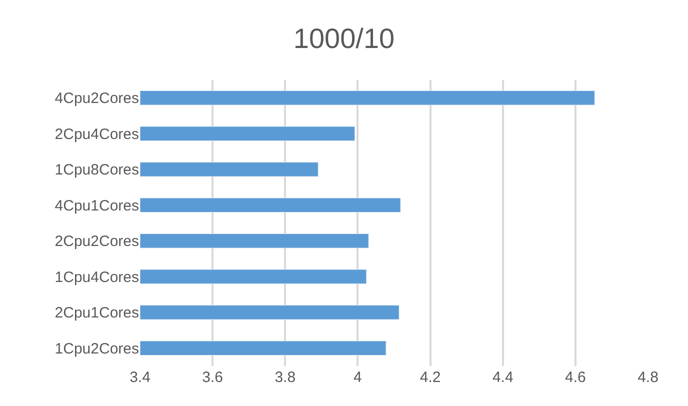 The image size is (688, 406). Describe the element at coordinates (212, 377) in the screenshot. I see `x-tick-label: 3.6` at that location.